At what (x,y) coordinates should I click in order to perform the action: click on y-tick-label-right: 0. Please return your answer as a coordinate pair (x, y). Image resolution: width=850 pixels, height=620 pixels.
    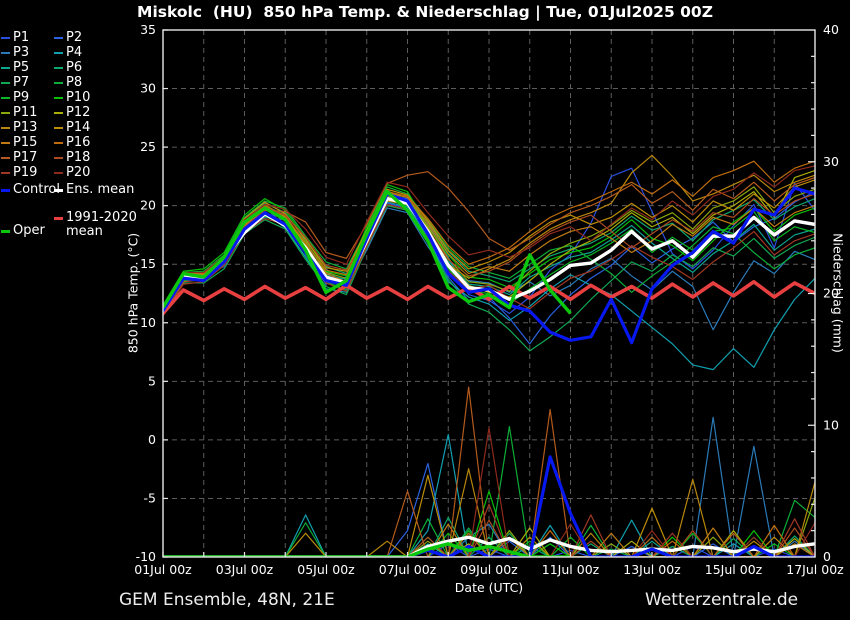
    Looking at the image, I should click on (827, 556).